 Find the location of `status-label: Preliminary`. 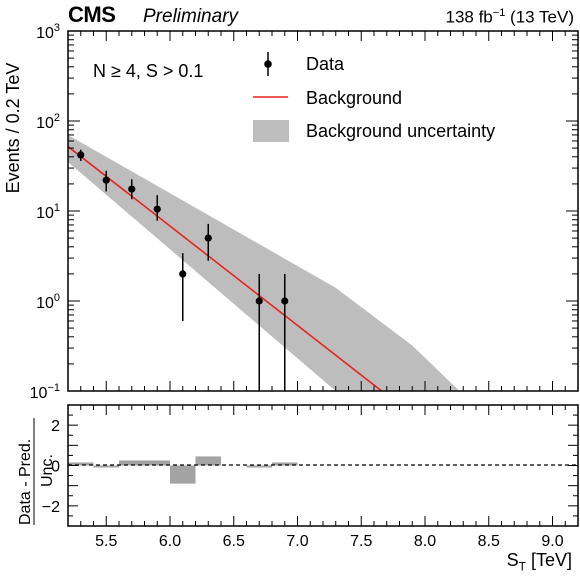

status-label: Preliminary is located at coordinates (191, 16).